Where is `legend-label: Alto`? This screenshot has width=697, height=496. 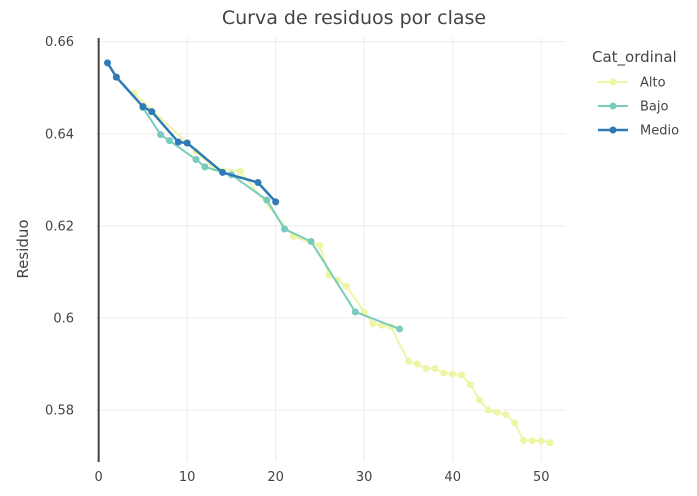
legend-label: Alto is located at coordinates (653, 83).